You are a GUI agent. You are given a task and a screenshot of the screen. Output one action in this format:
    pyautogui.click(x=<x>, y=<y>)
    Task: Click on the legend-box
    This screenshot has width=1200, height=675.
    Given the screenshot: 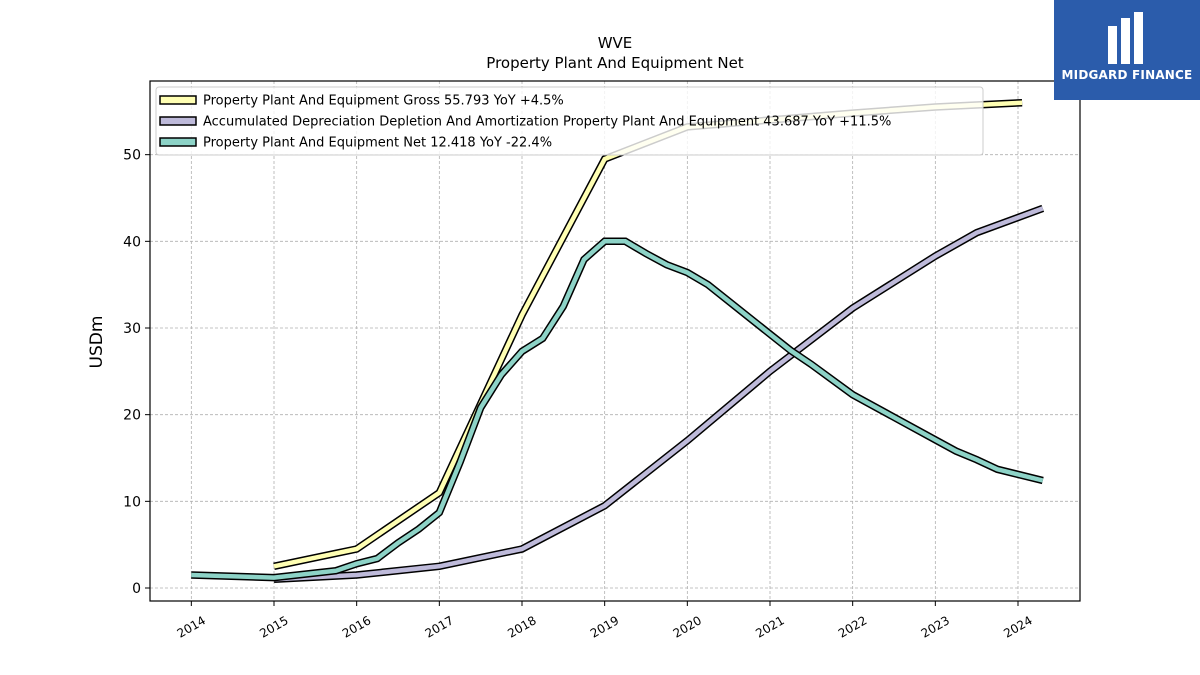 What is the action you would take?
    pyautogui.click(x=569, y=121)
    